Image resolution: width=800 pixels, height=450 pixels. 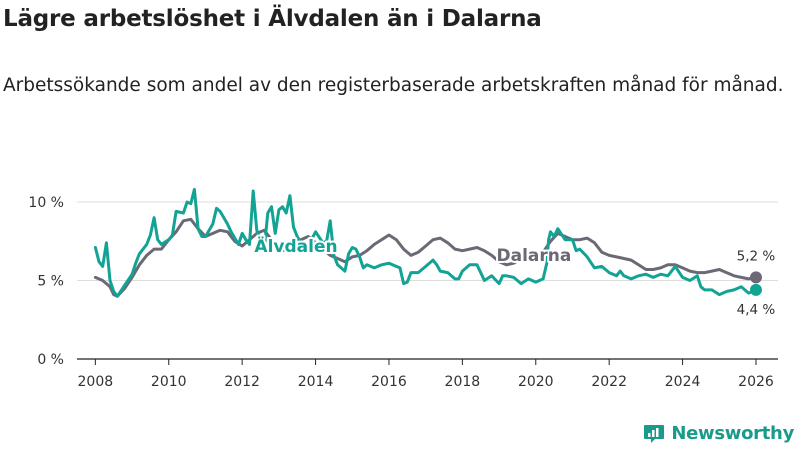 I want to click on y-tick-label: 0 %, so click(x=50, y=360).